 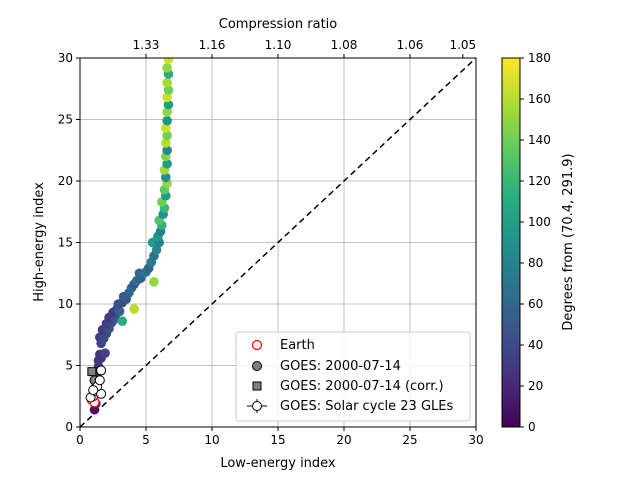 What do you see at coordinates (475, 440) in the screenshot?
I see `x-tick-label: 30` at bounding box center [475, 440].